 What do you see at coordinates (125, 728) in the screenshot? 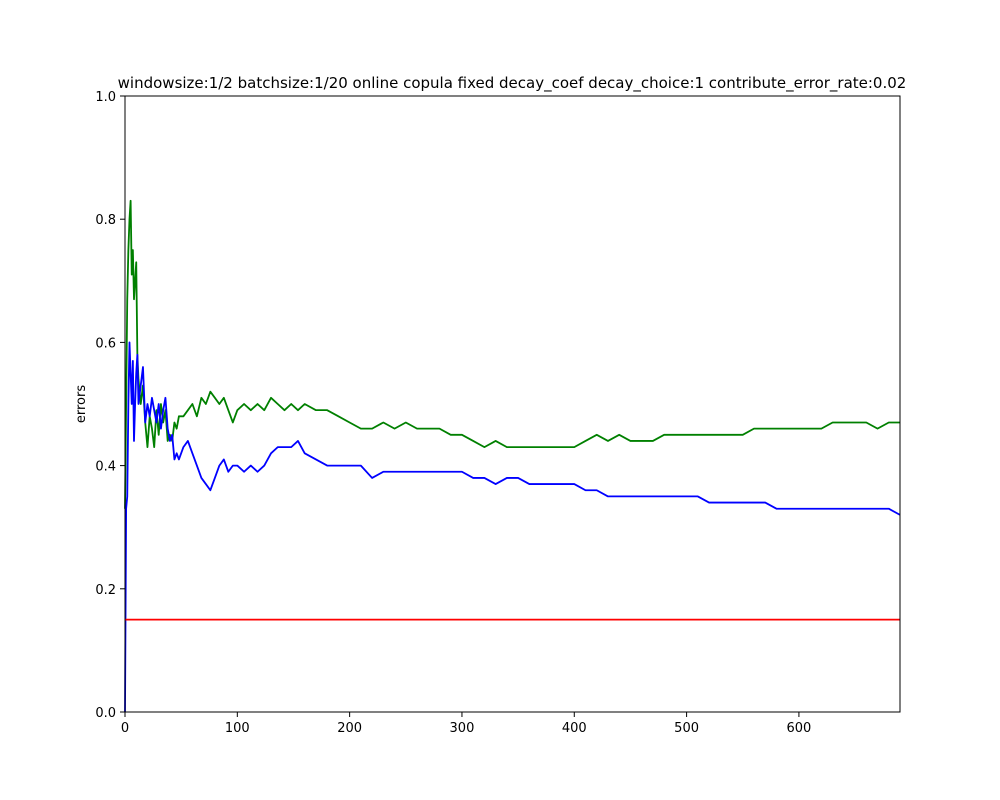
I see `x-tick-label: 0` at bounding box center [125, 728].